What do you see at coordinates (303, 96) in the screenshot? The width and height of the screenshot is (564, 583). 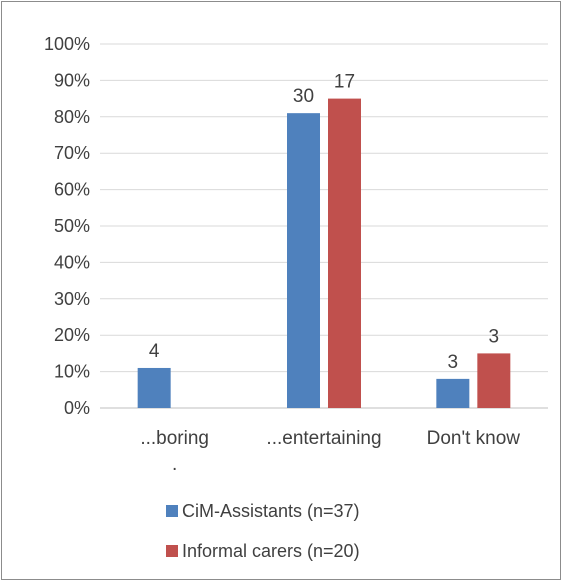 I see `data-label: 30` at bounding box center [303, 96].